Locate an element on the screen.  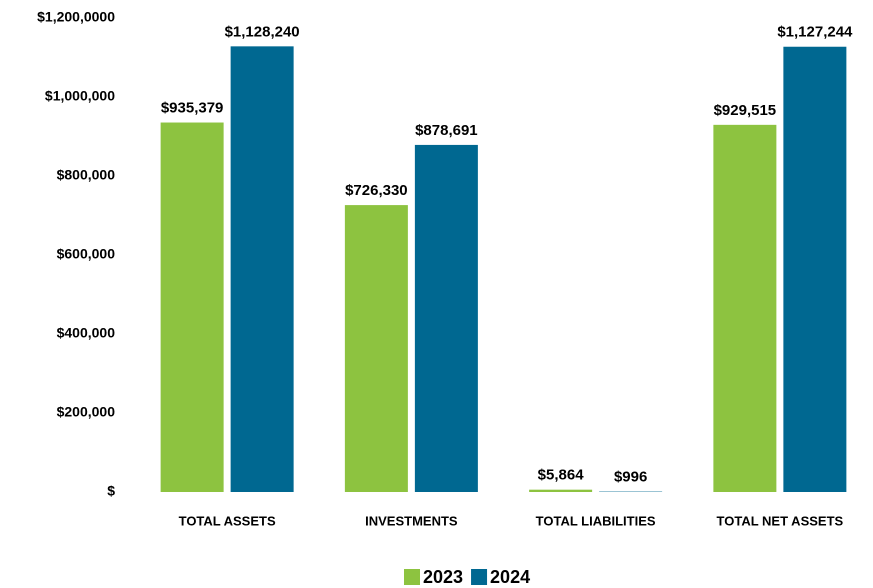
y-tick-label: $200,000 is located at coordinates (86, 412).